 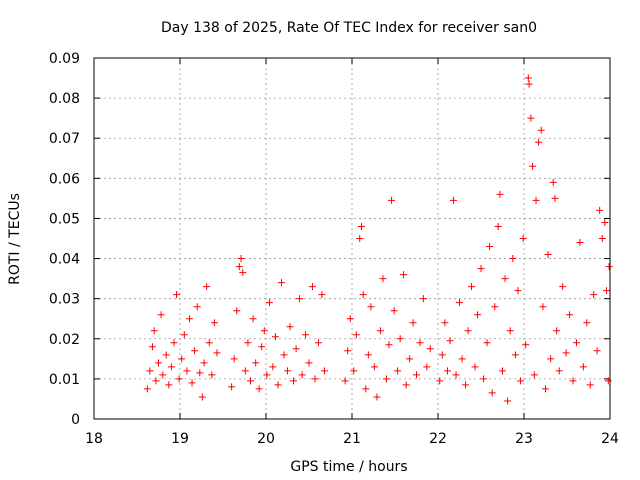 What do you see at coordinates (64, 380) in the screenshot?
I see `y-tick-label: 0.01` at bounding box center [64, 380].